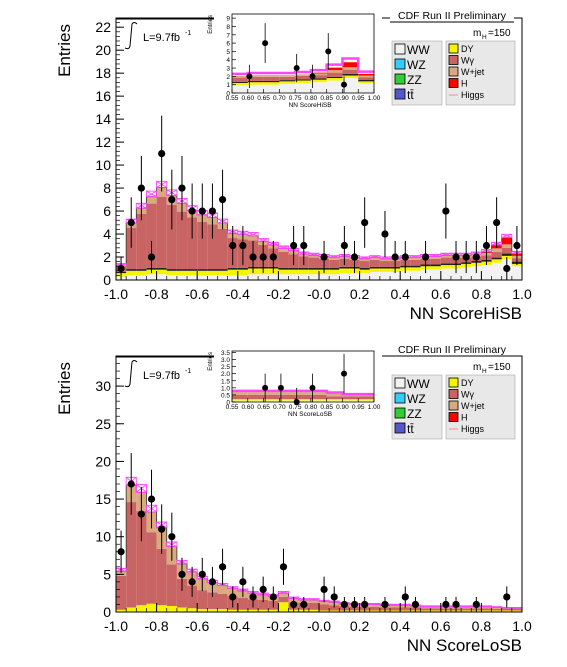 This screenshot has width=567, height=667. Describe the element at coordinates (441, 626) in the screenshot. I see `x-tick-label: 0.6` at that location.